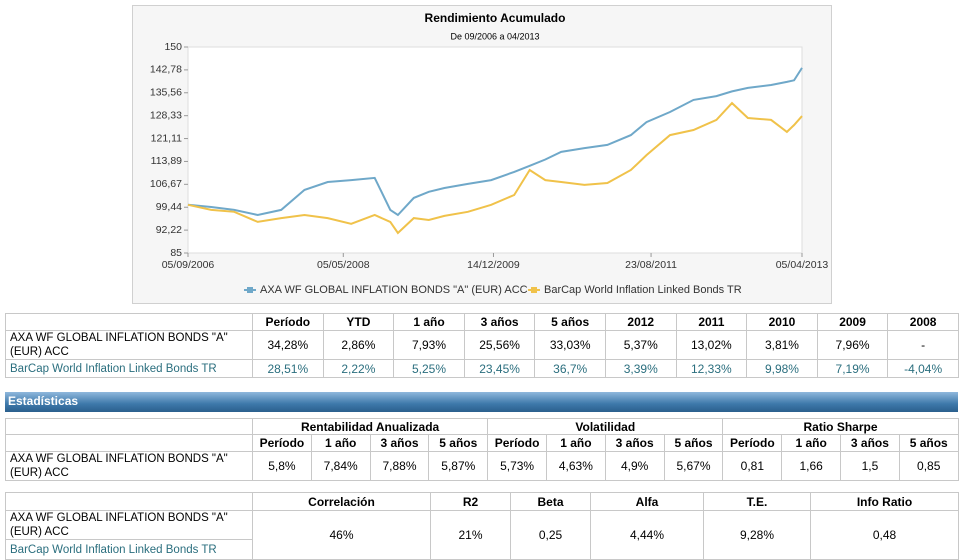 Image resolution: width=963 pixels, height=560 pixels. I want to click on value-cell: 9,28%, so click(757, 535).